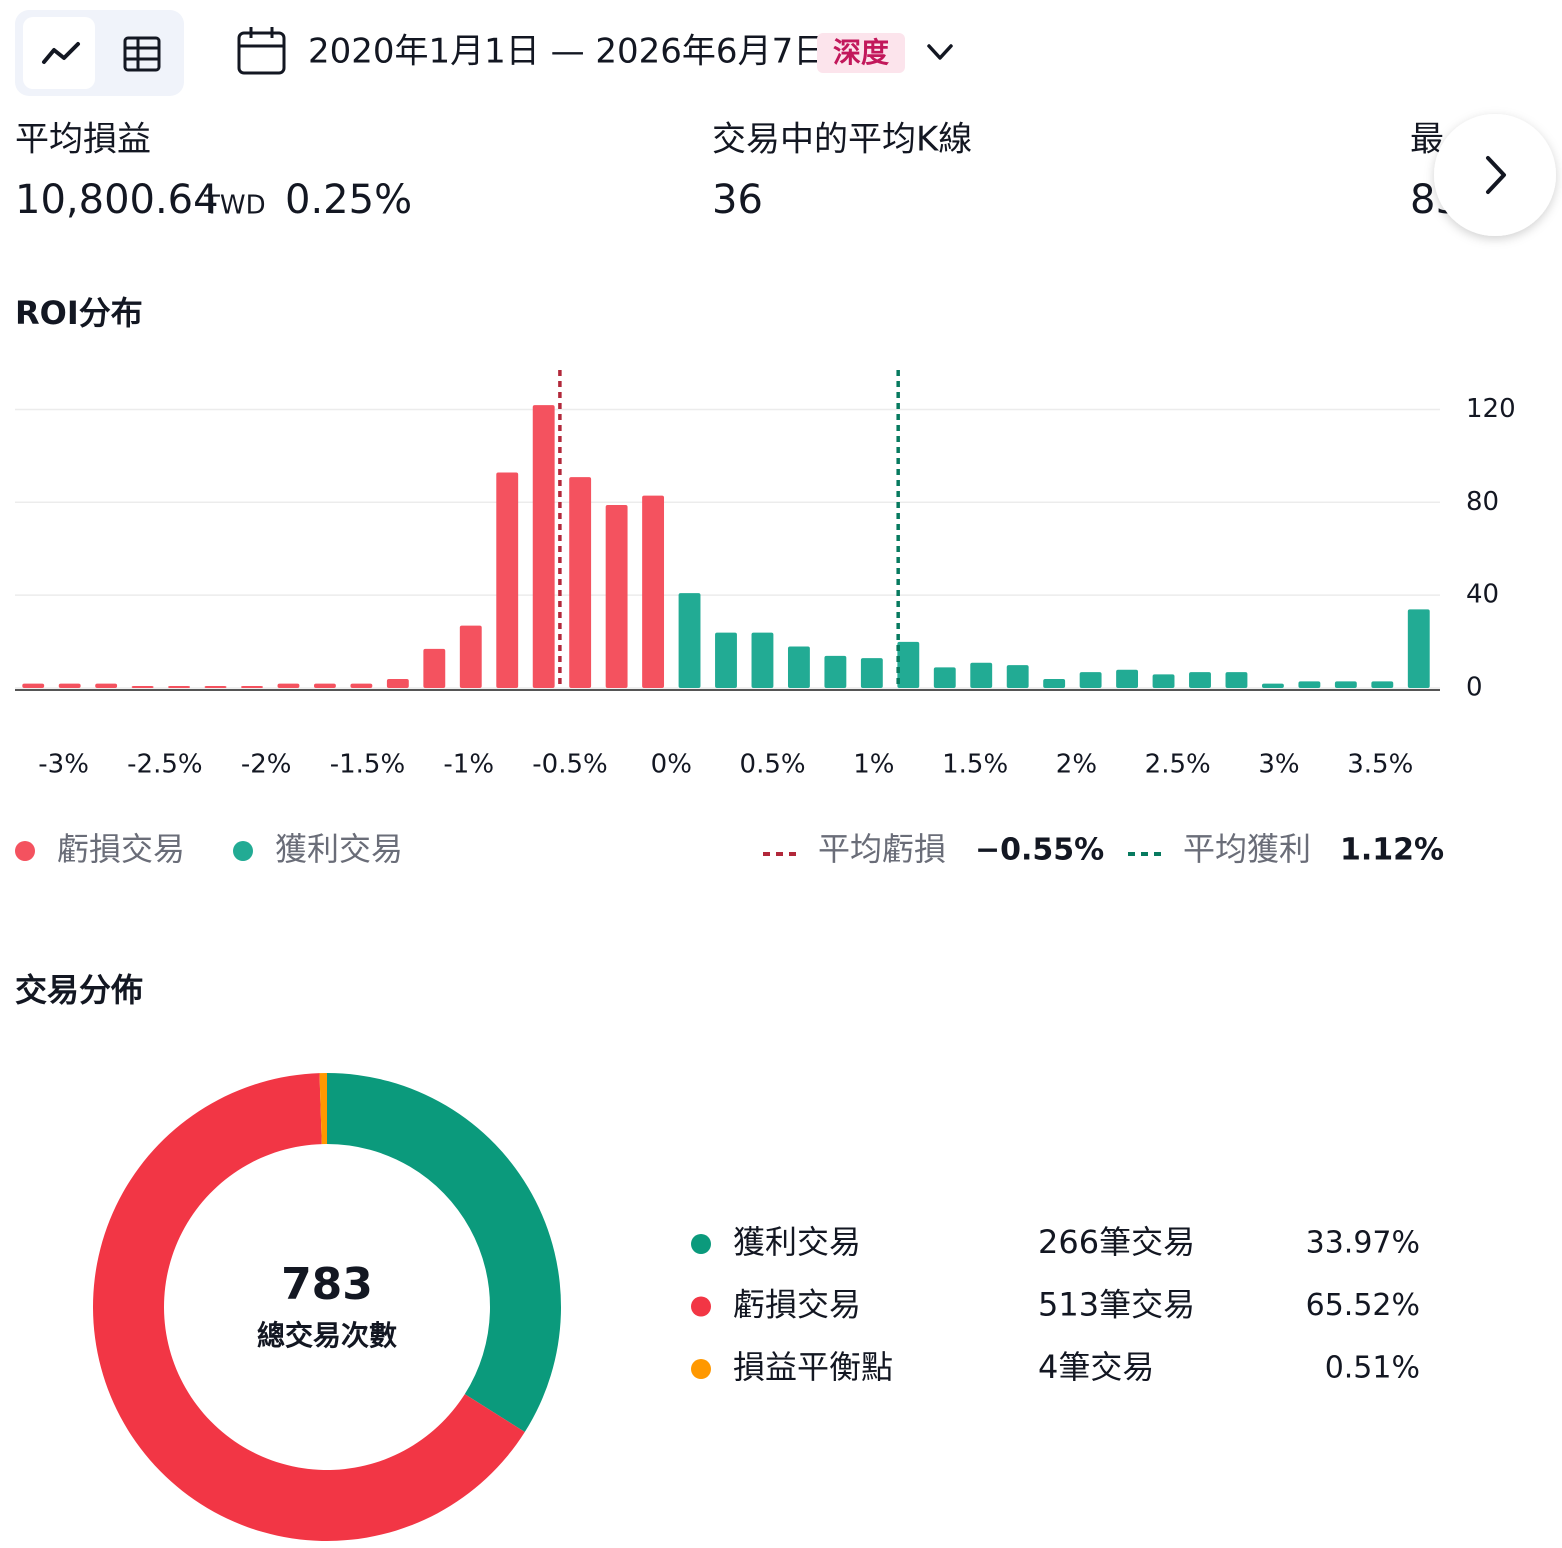 The width and height of the screenshot is (1562, 1548). What do you see at coordinates (1392, 850) in the screenshot?
I see `legend-value: 1.12%` at bounding box center [1392, 850].